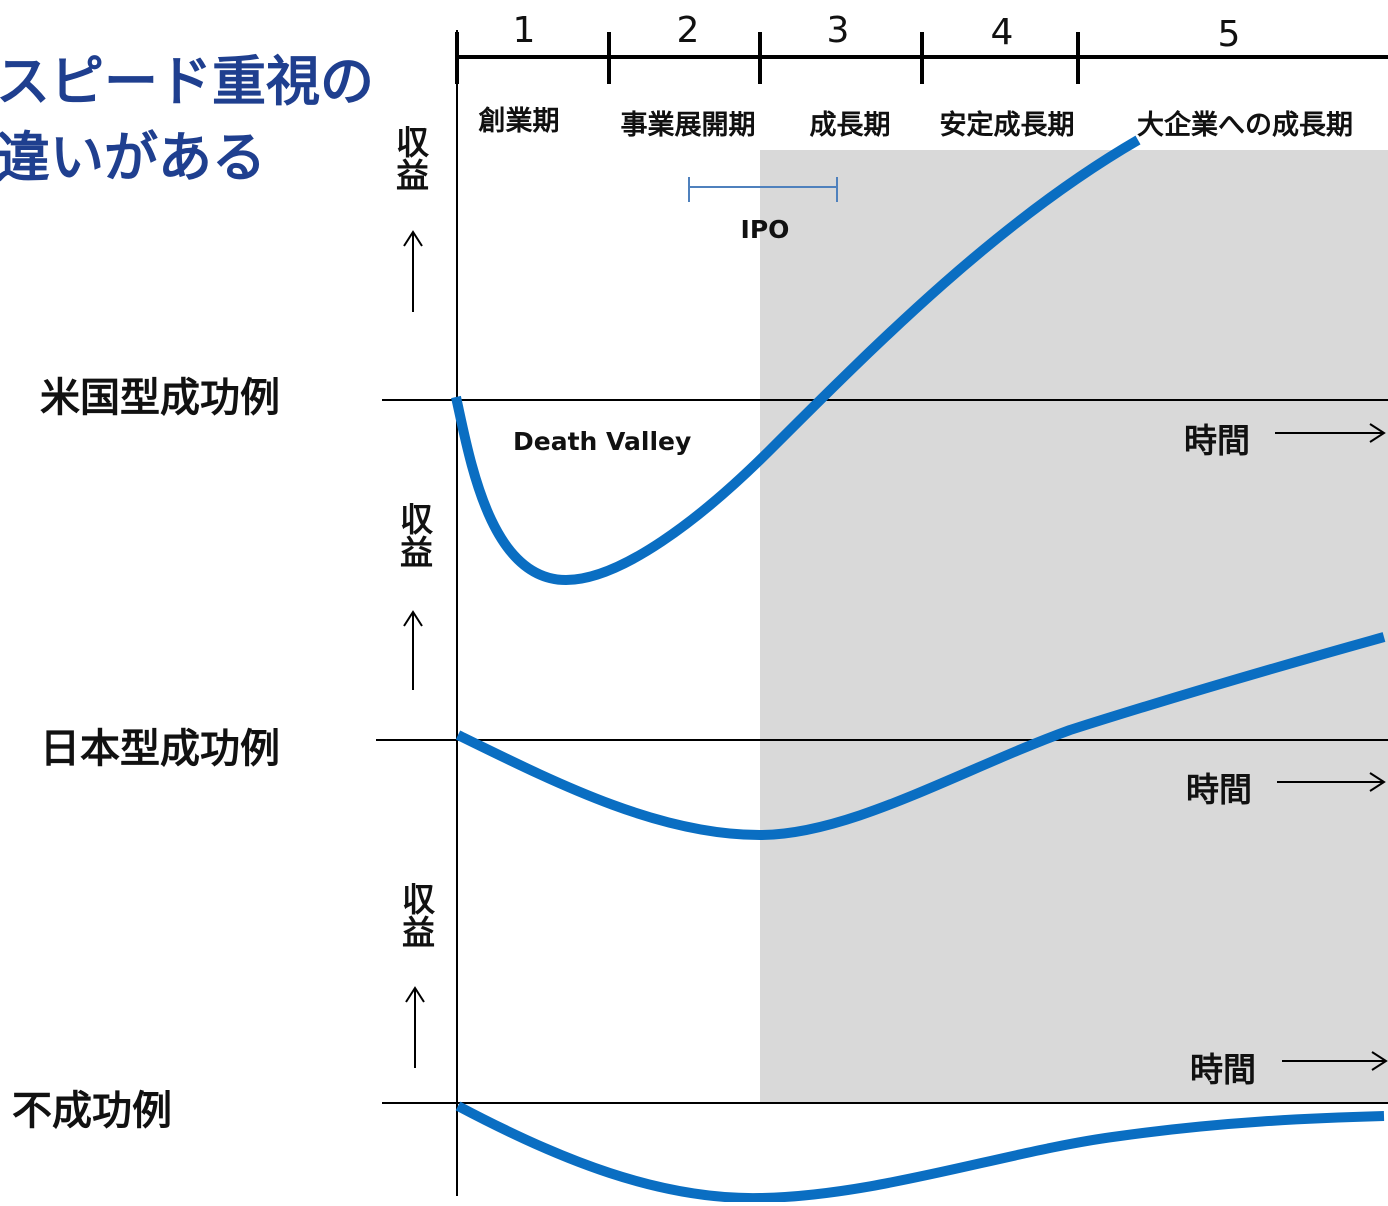 The height and width of the screenshot is (1206, 1388). What do you see at coordinates (1245, 125) in the screenshot?
I see `phase-name-5: 大企業への成長期` at bounding box center [1245, 125].